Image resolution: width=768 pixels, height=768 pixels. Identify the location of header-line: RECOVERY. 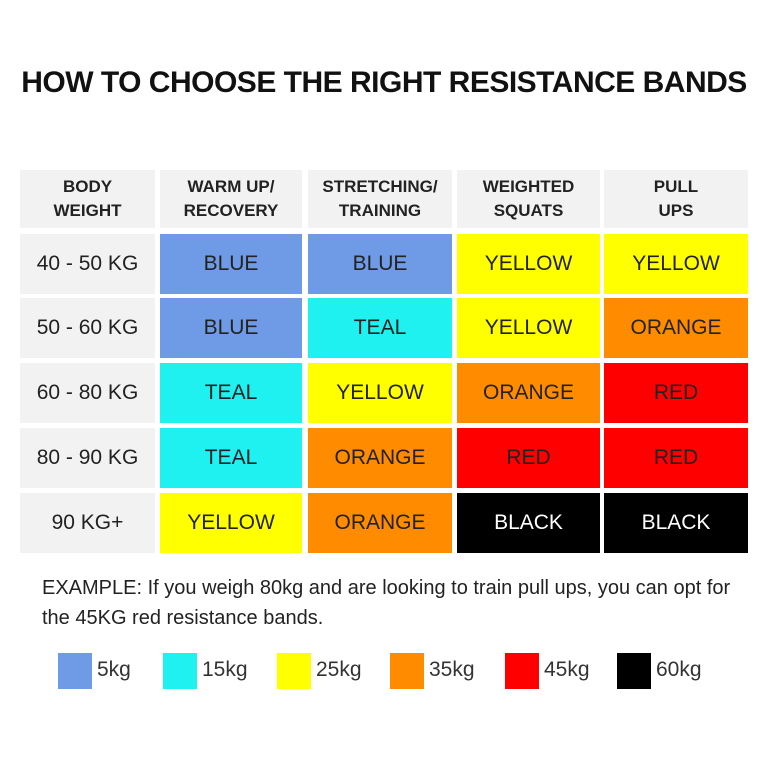
(231, 210).